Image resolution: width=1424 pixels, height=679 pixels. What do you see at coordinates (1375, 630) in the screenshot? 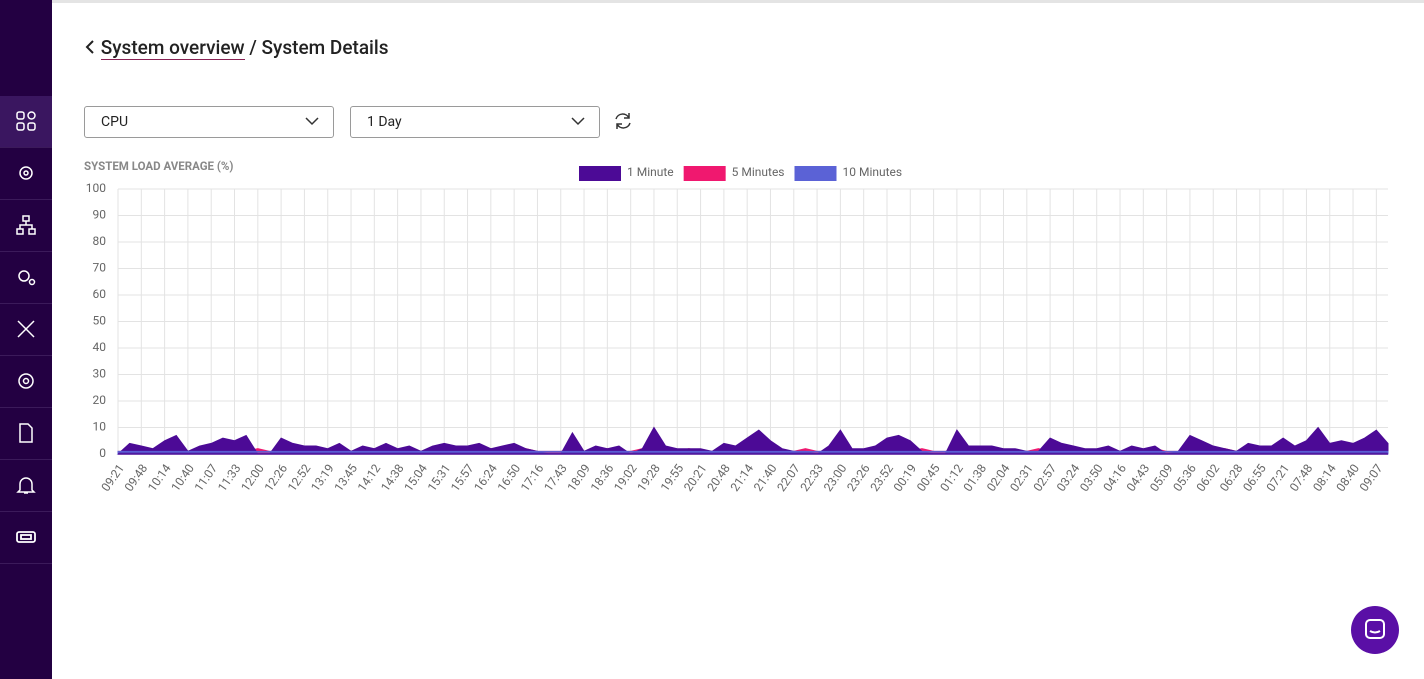
I see `chat-button` at bounding box center [1375, 630].